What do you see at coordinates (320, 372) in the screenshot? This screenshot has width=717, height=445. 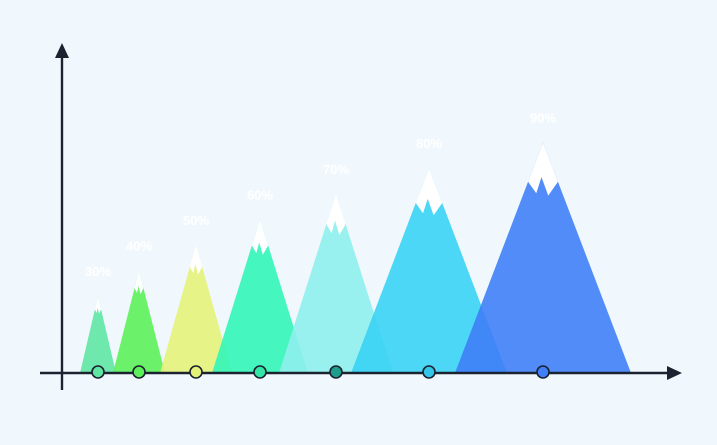 I see `markers-layer` at bounding box center [320, 372].